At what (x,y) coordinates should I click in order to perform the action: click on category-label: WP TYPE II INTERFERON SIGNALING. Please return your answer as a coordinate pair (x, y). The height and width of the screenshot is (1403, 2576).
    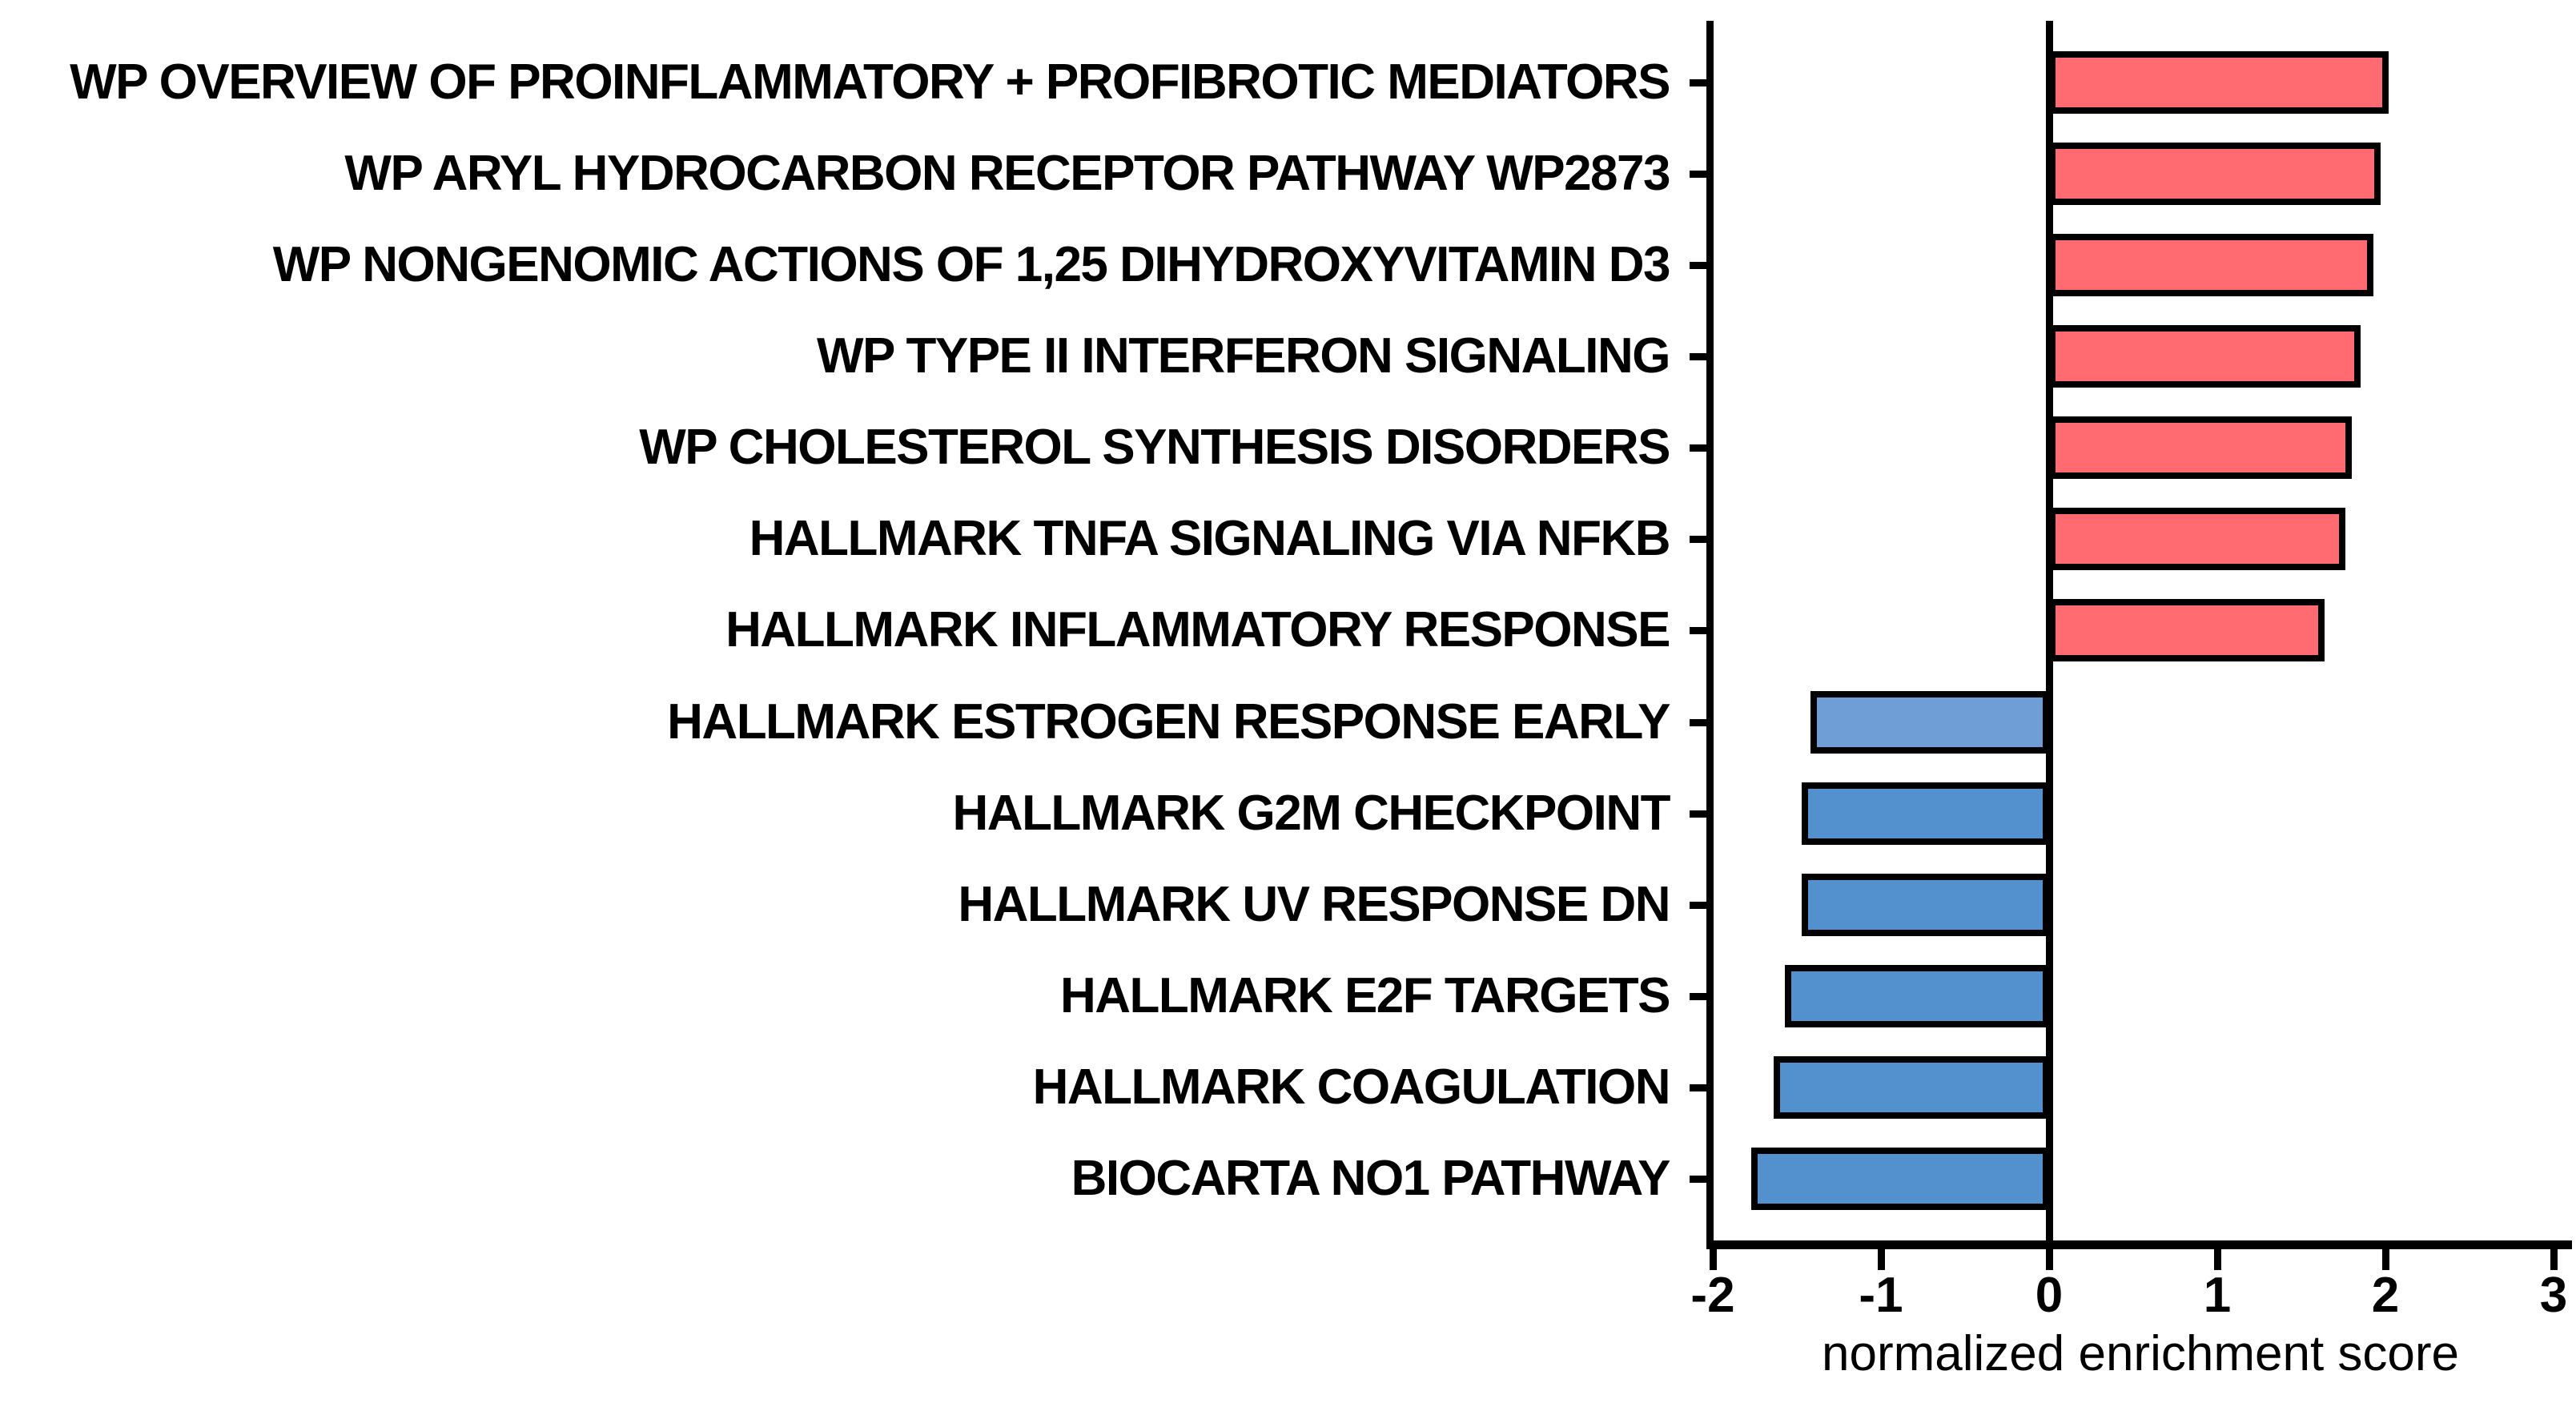
    Looking at the image, I should click on (1244, 356).